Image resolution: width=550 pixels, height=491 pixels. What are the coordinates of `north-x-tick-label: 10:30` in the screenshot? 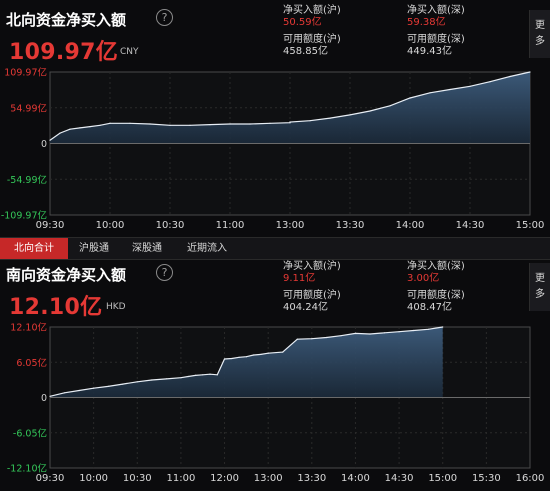 It's located at (170, 225).